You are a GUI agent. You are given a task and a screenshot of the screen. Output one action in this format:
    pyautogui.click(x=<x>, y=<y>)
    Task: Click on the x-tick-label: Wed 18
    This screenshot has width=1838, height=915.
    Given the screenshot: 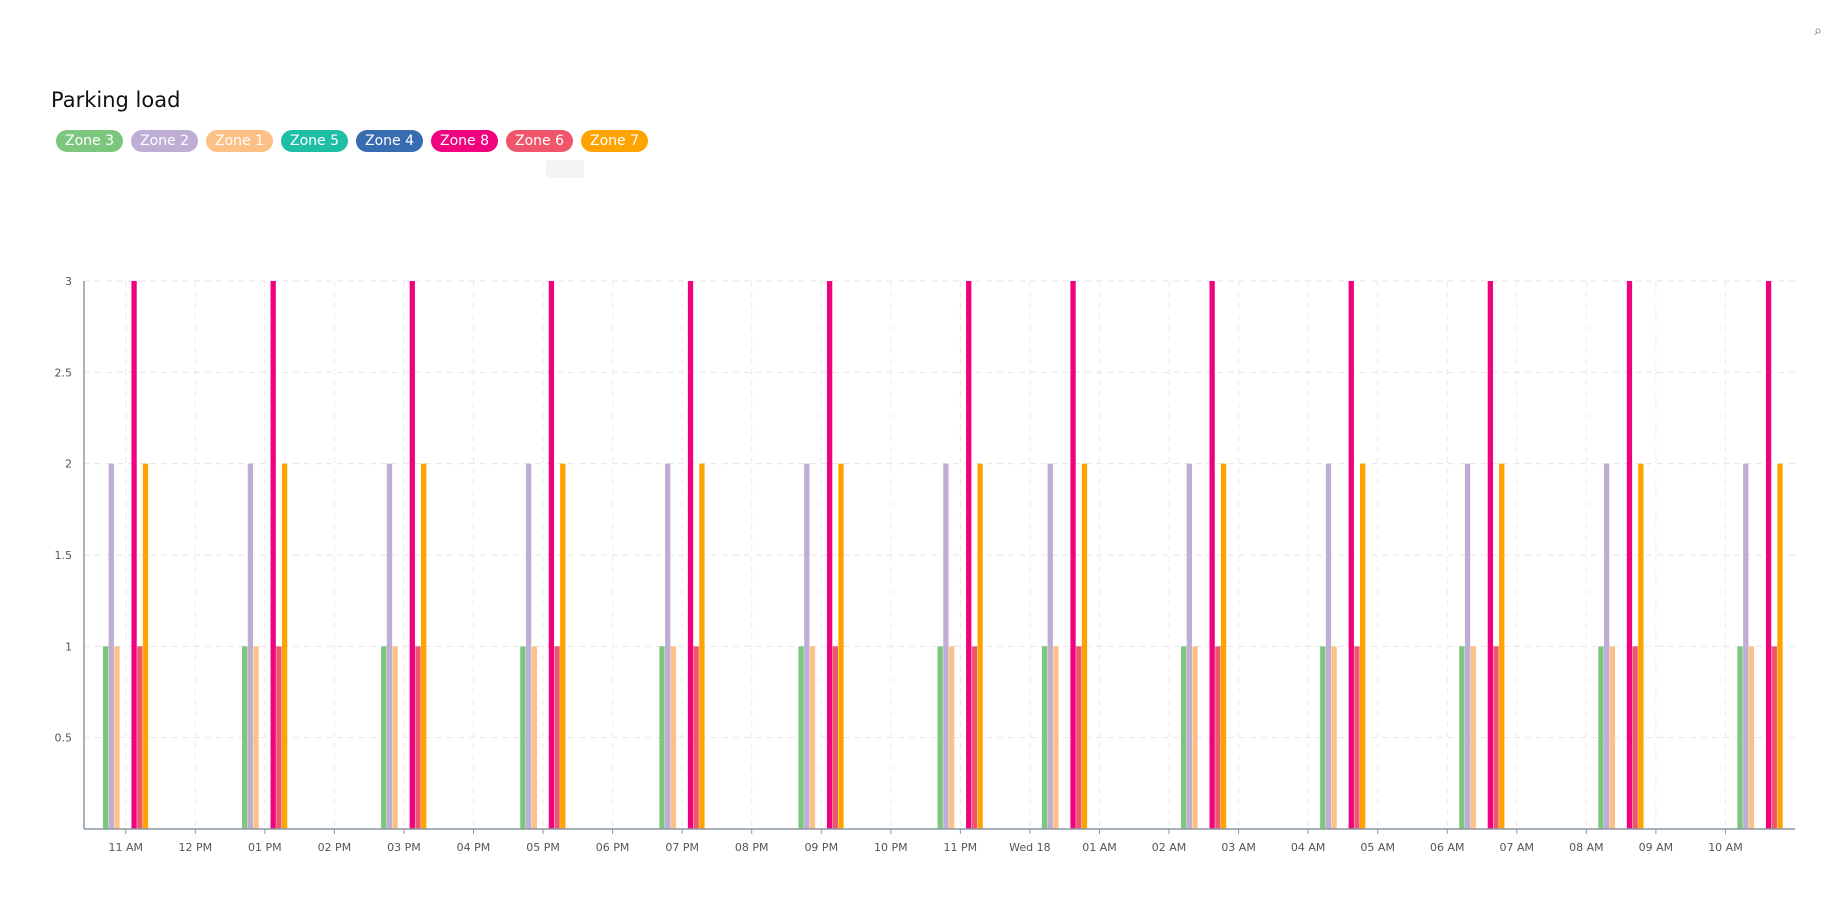 What is the action you would take?
    pyautogui.click(x=1029, y=847)
    